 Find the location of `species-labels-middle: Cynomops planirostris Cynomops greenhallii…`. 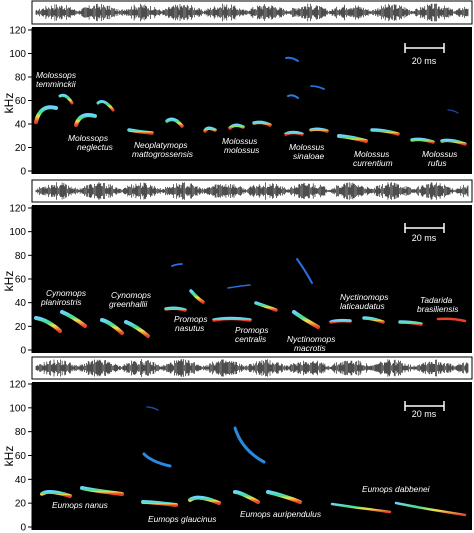

species-labels-middle: Cynomops planirostris Cynomops greenhallii… is located at coordinates (249, 320).